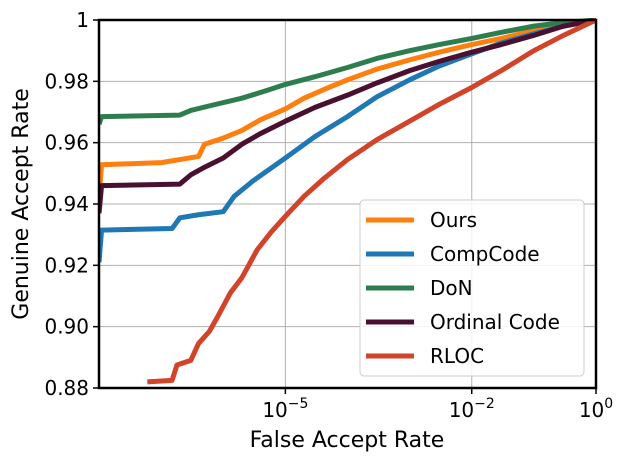 Image resolution: width=624 pixels, height=463 pixels. I want to click on y-axis-title: Genuine Accept Rate, so click(21, 203).